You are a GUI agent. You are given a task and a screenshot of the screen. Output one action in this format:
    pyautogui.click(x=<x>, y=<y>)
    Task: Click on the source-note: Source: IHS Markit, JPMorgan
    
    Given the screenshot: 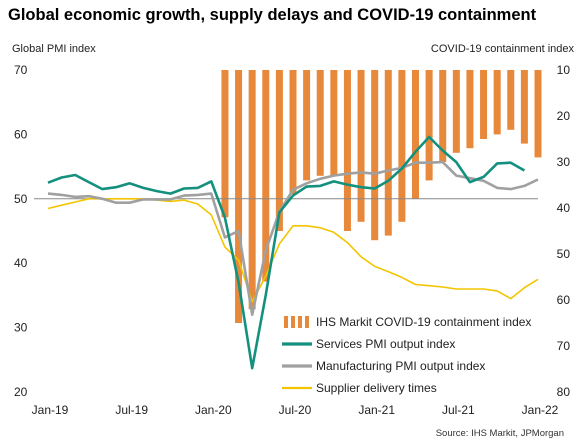 What is the action you would take?
    pyautogui.click(x=500, y=433)
    